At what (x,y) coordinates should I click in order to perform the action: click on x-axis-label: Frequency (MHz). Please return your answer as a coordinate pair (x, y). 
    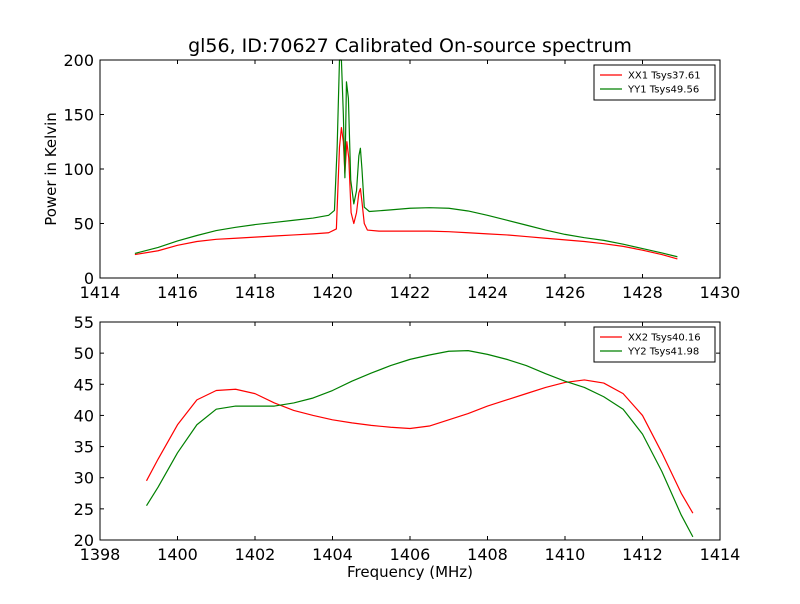
    Looking at the image, I should click on (410, 572).